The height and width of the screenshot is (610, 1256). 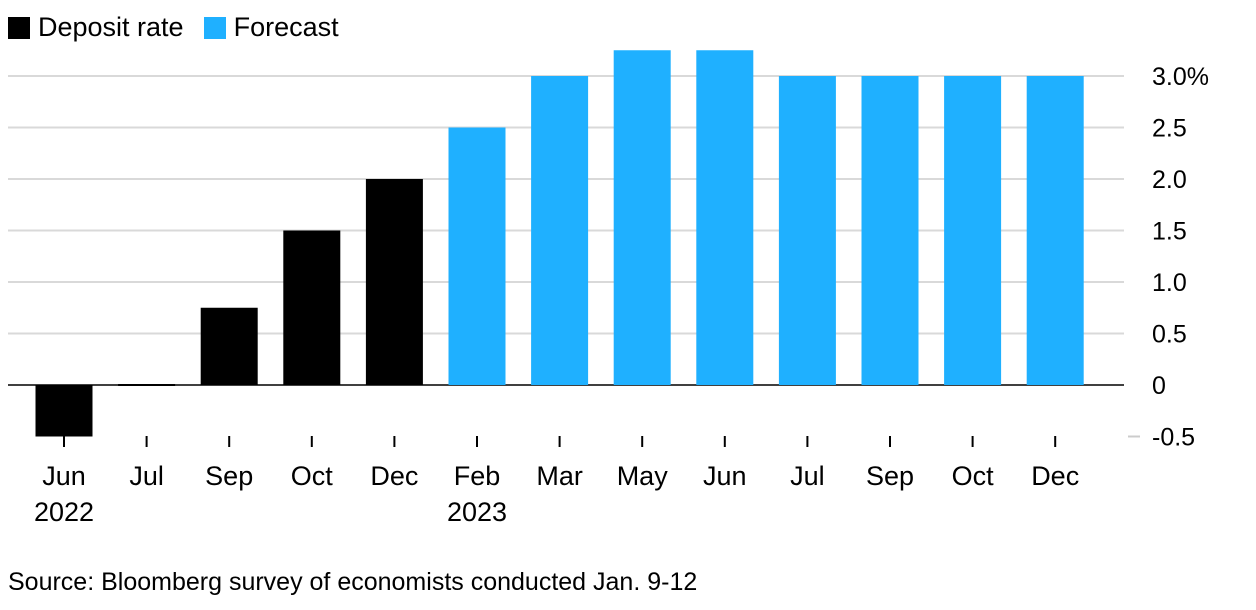 What do you see at coordinates (111, 27) in the screenshot?
I see `legend-label-deposit-rate: Deposit rate` at bounding box center [111, 27].